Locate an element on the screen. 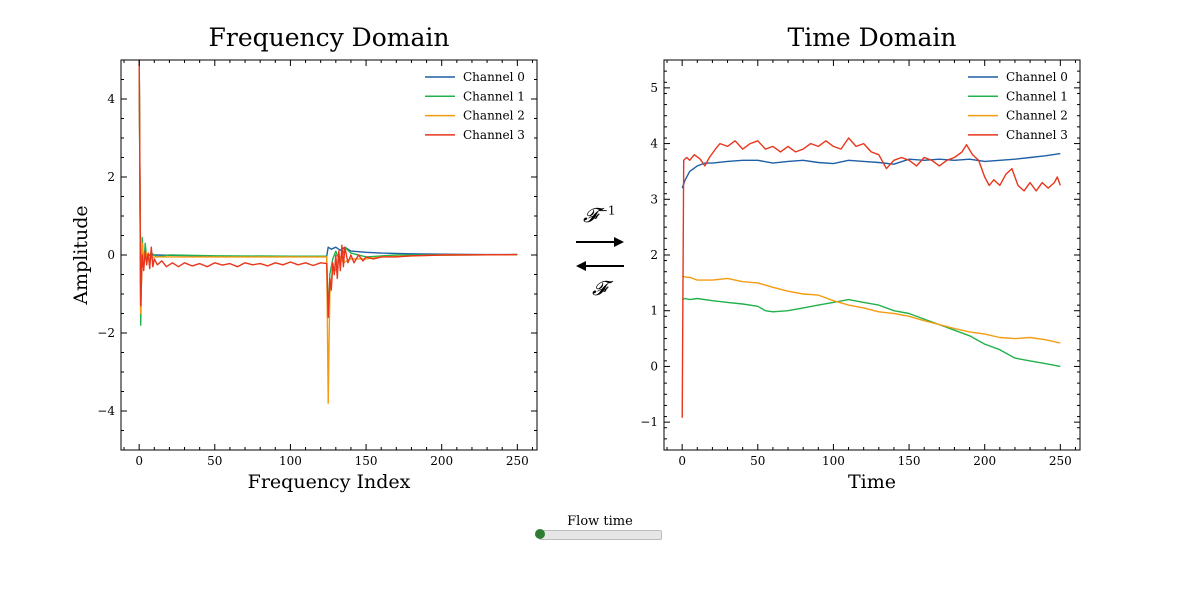 The height and width of the screenshot is (600, 1200). time-series-group is located at coordinates (871, 277).